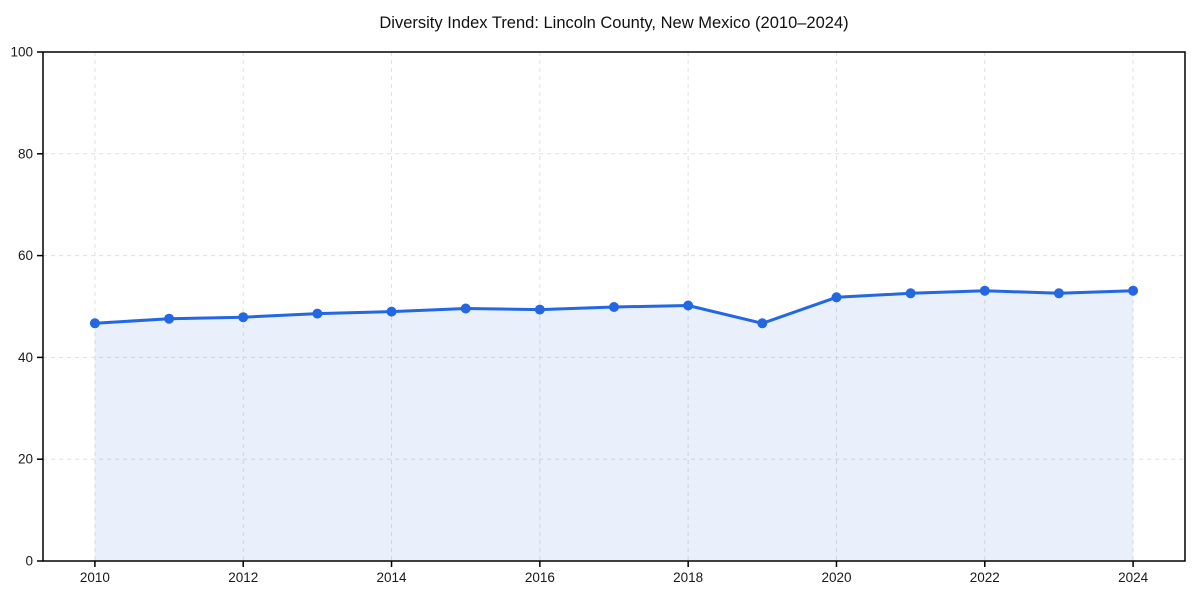 This screenshot has height=600, width=1200. What do you see at coordinates (688, 305) in the screenshot?
I see `data-point-2018` at bounding box center [688, 305].